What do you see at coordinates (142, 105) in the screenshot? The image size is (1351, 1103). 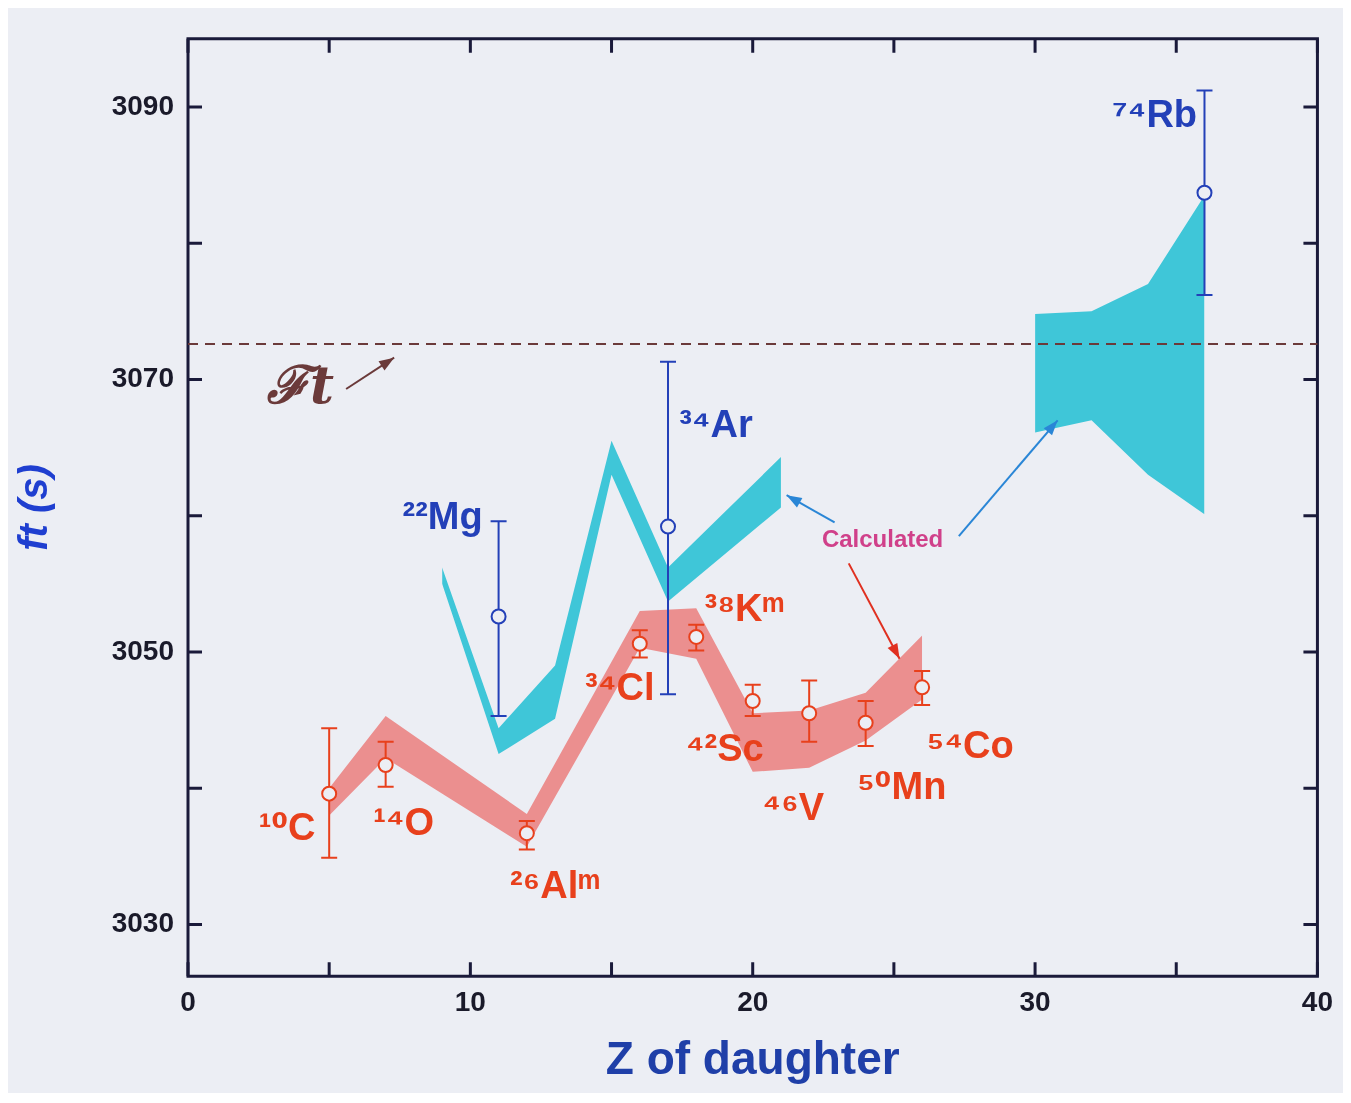 I see `y-tick-label: 3090` at bounding box center [142, 105].